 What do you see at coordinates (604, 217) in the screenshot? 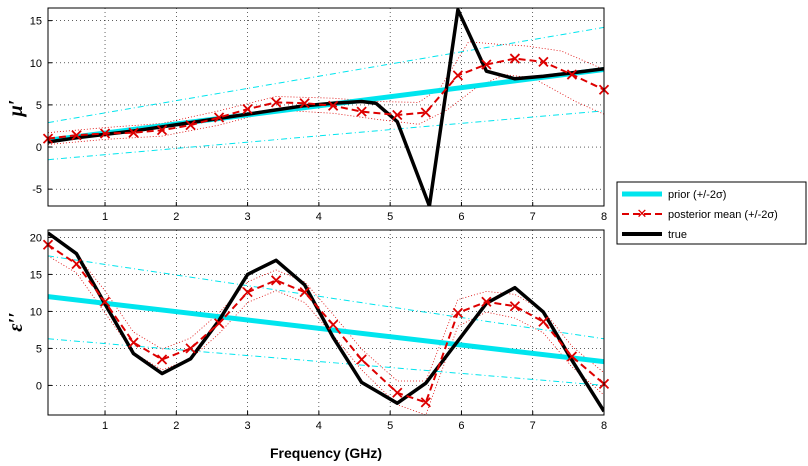
I see `mu-xtick-label: 8` at bounding box center [604, 217].